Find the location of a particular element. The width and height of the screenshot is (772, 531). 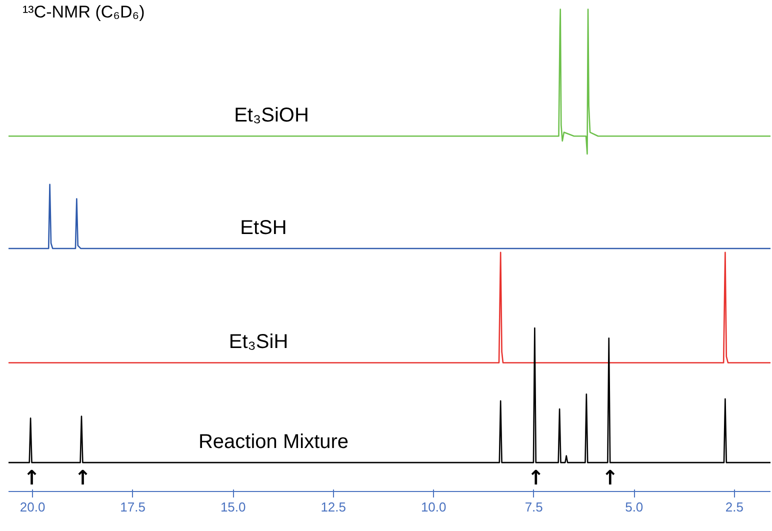

chart-title: ¹³C-NMR (C₆D₆) is located at coordinates (83, 12).